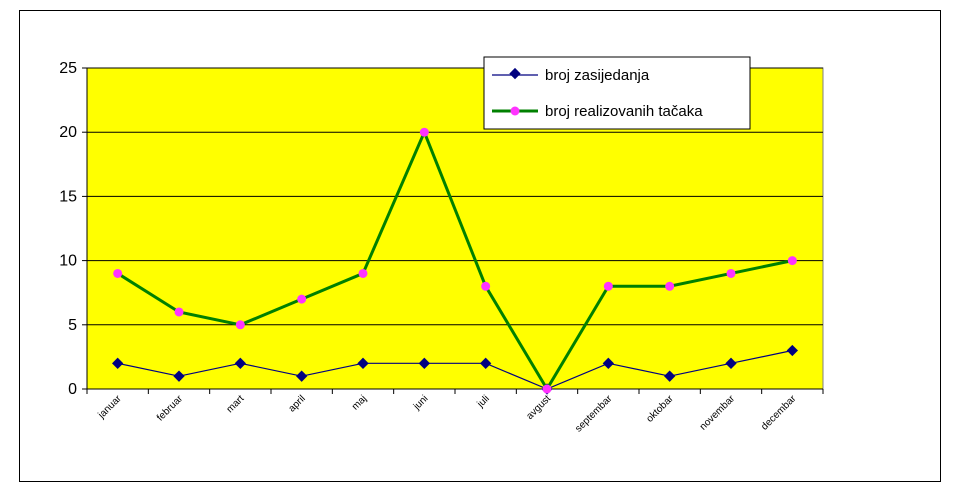 The image size is (956, 494). Describe the element at coordinates (236, 404) in the screenshot. I see `x-tick-label: mart` at that location.